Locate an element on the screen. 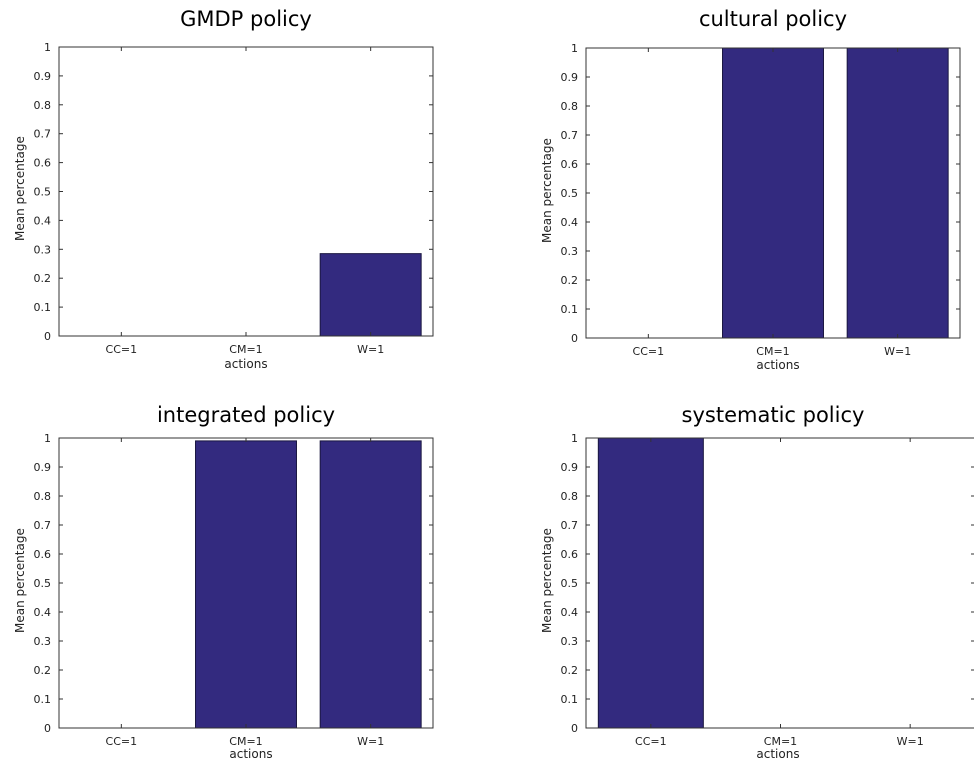  chart-title: cultural policy is located at coordinates (773, 19).